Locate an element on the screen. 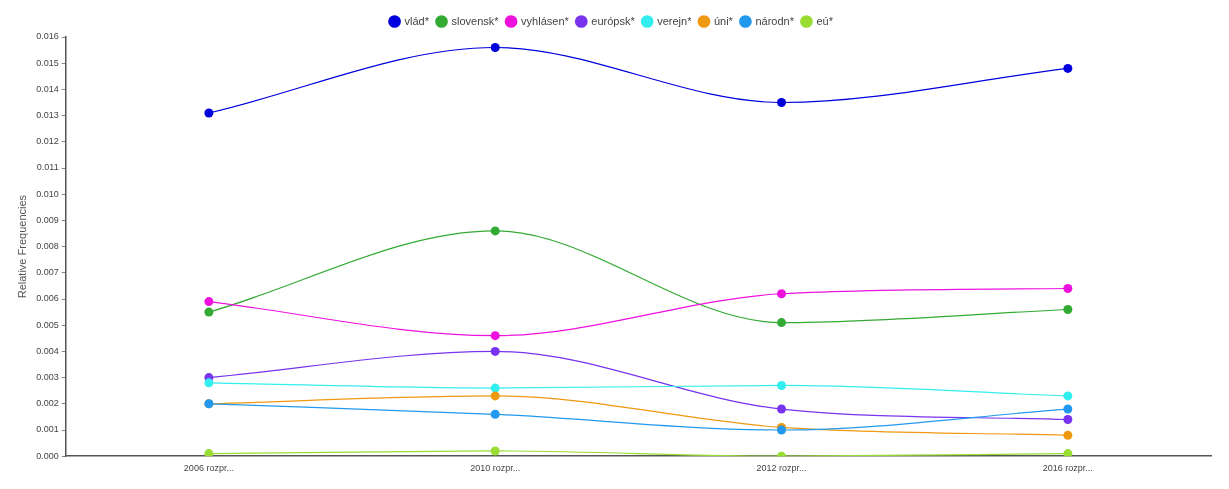 This screenshot has height=489, width=1229. legend-label: vlád* is located at coordinates (417, 20).